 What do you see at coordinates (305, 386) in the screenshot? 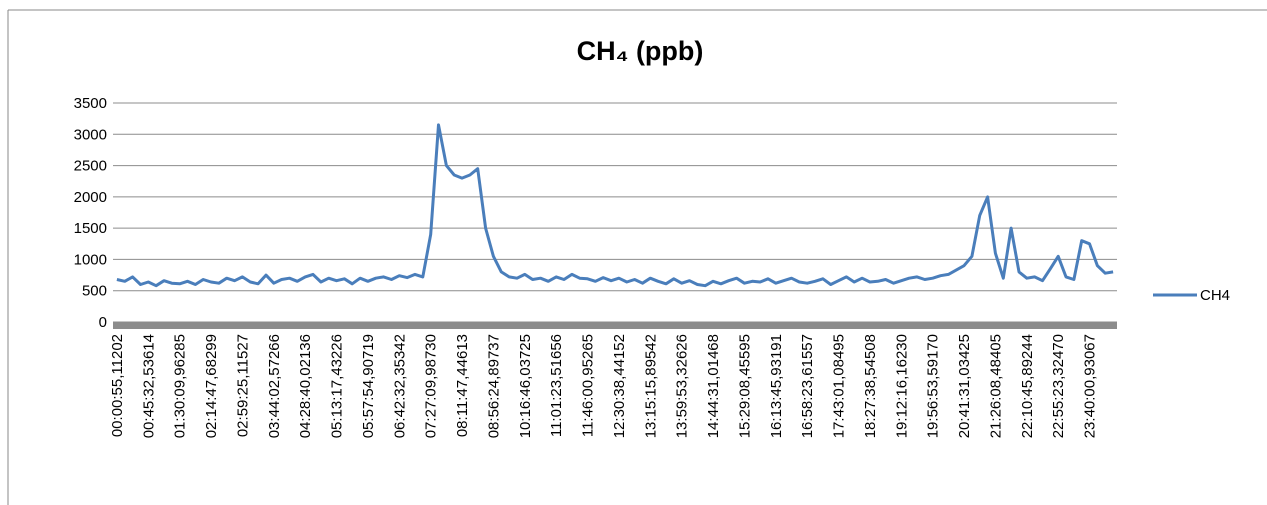
I see `x-tick-label: 04:28:40,02136` at bounding box center [305, 386].